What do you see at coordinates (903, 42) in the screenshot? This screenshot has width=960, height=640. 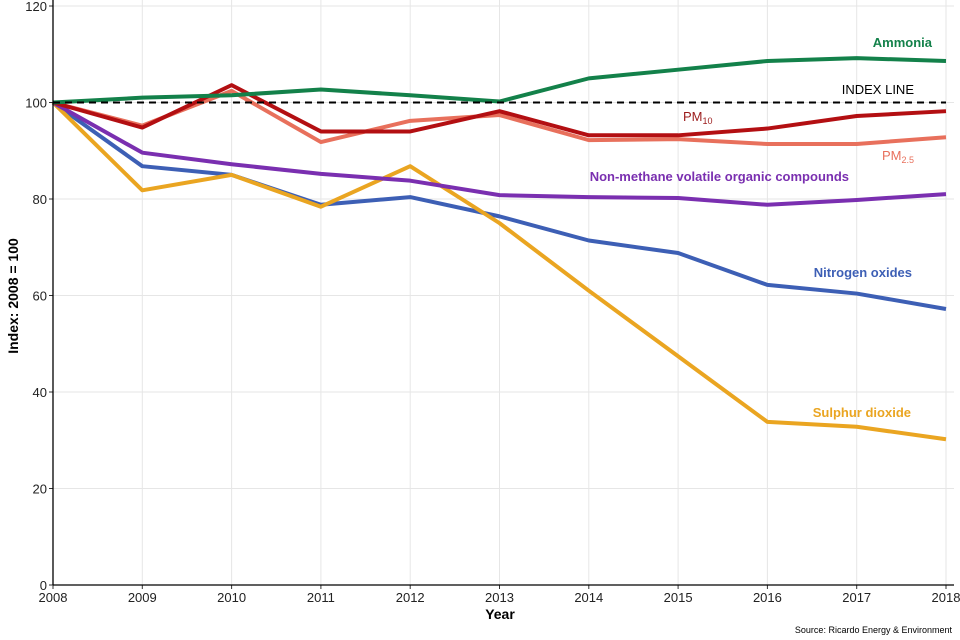 I see `label-ammonia: Ammonia` at bounding box center [903, 42].